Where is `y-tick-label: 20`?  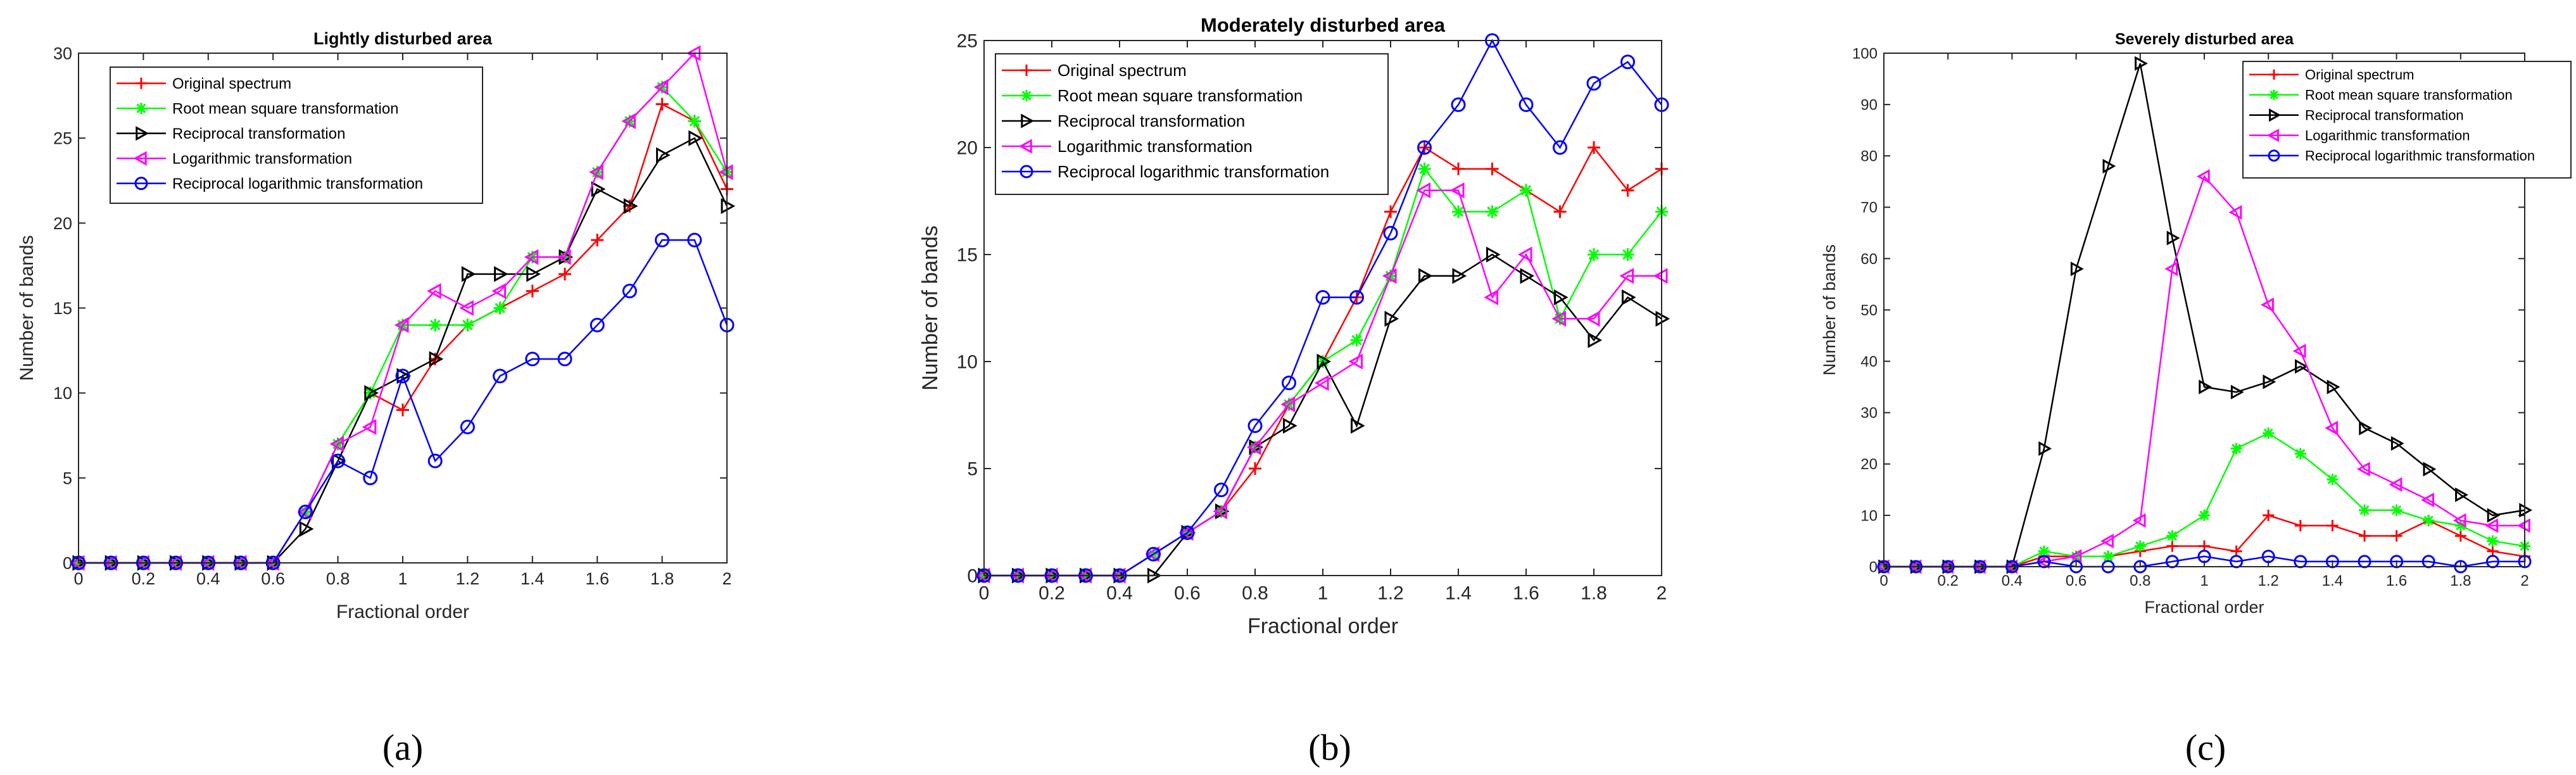 y-tick-label: 20 is located at coordinates (967, 148).